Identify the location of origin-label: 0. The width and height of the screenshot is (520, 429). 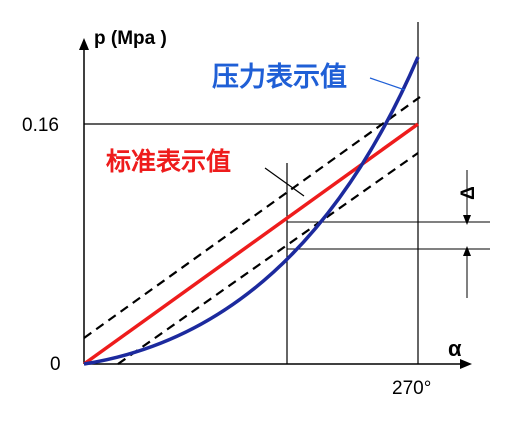
(55, 364).